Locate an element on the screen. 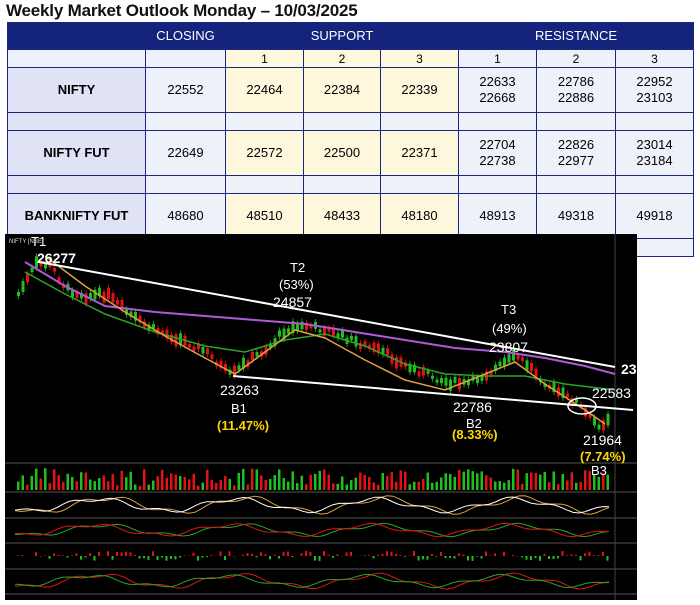 The image size is (700, 605). resistance-value: 22668 is located at coordinates (497, 98).